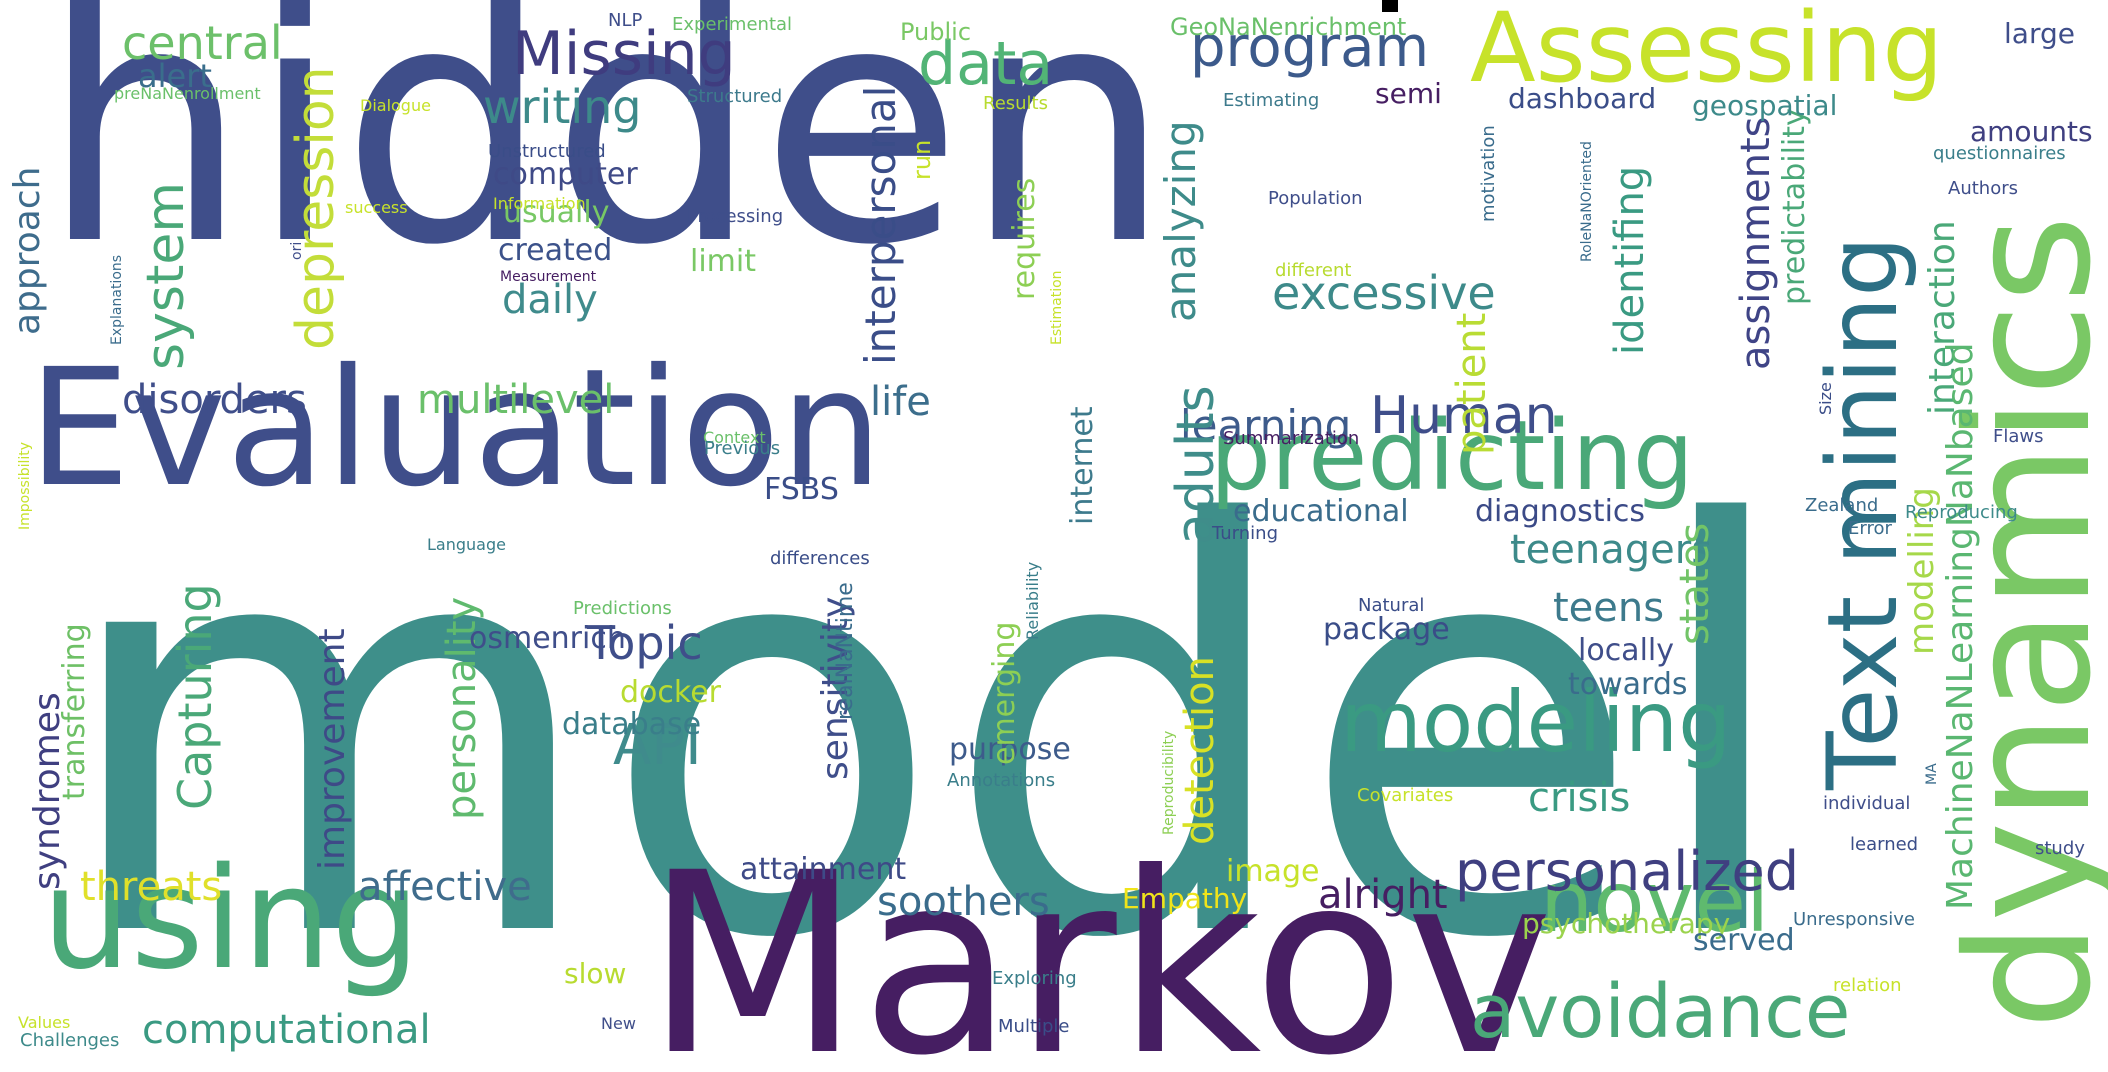  I want to click on word-reliability: Reliability, so click(1032, 600).